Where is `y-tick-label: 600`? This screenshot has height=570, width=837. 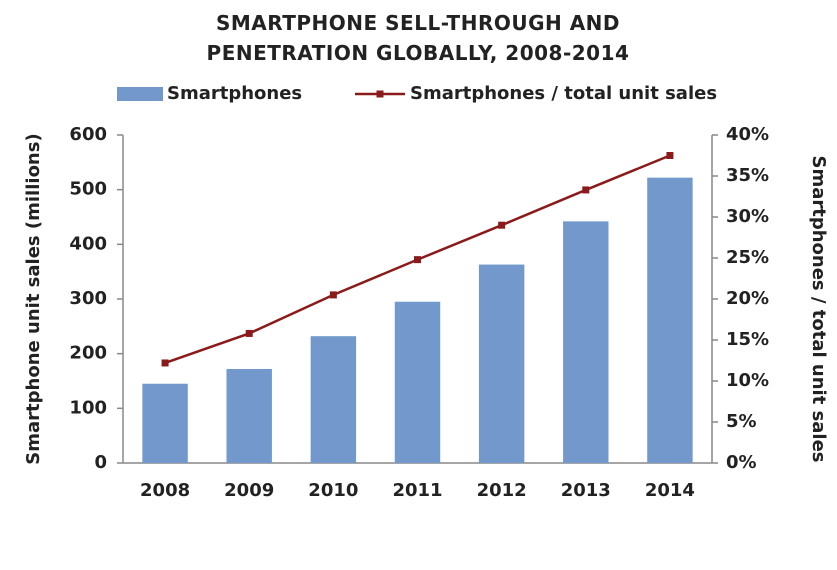 y-tick-label: 600 is located at coordinates (88, 134).